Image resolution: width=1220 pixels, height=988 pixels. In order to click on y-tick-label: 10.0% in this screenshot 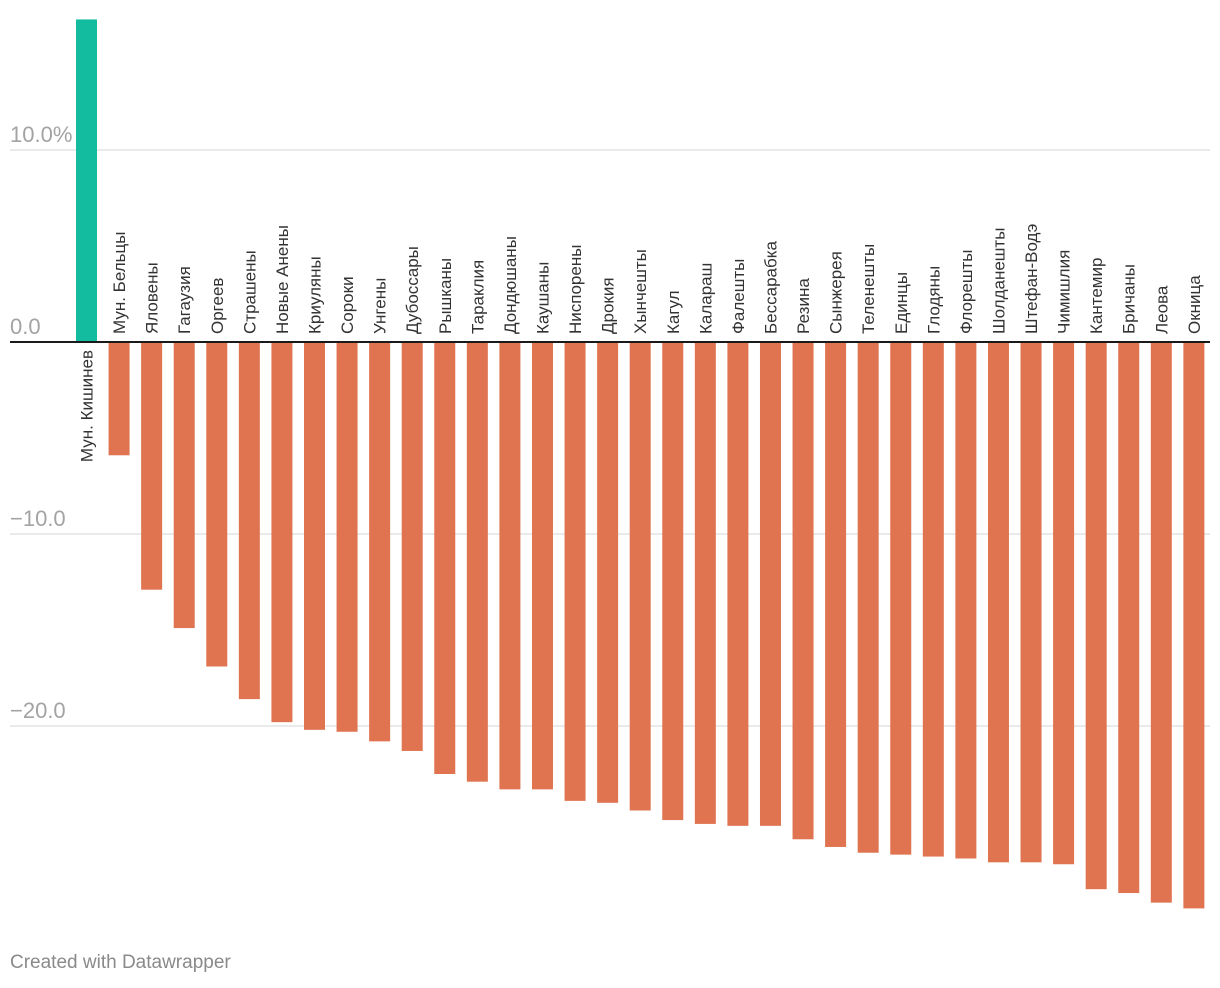, I will do `click(41, 134)`.